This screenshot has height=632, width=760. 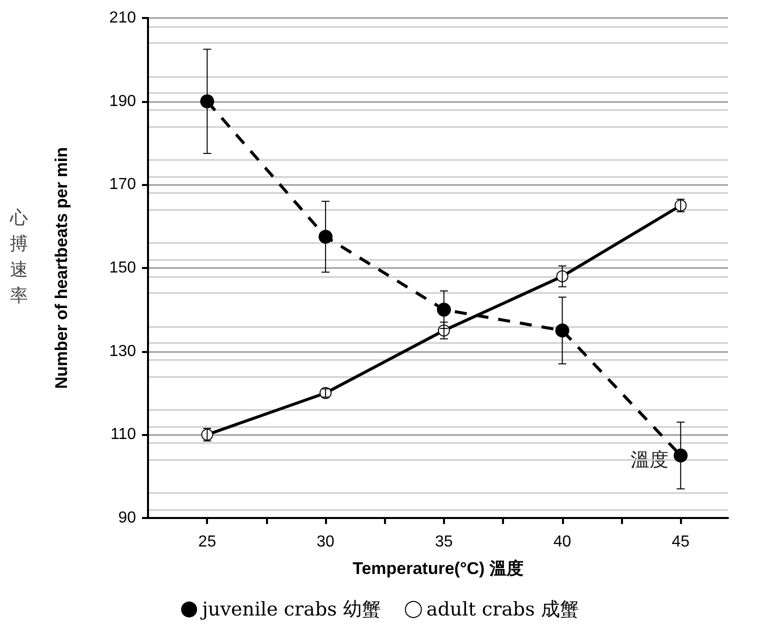 I want to click on x-tick-label: 45, so click(x=681, y=542).